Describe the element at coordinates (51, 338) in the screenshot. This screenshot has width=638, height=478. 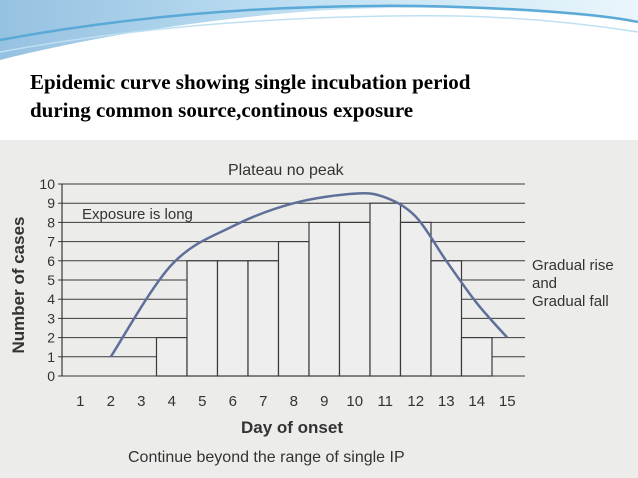
I see `y-tick-label: 2` at that location.